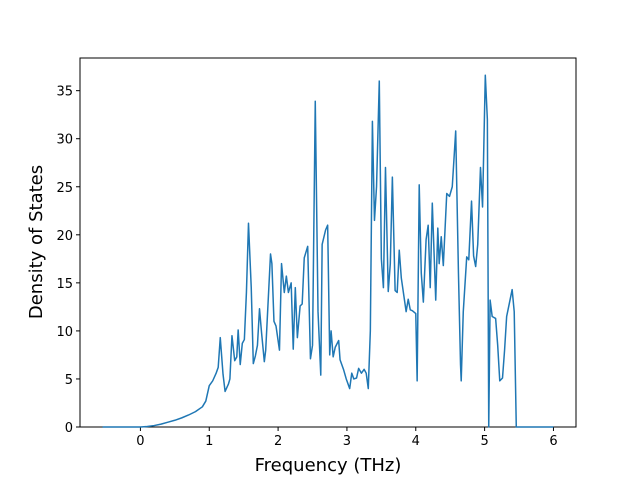 The height and width of the screenshot is (480, 640). I want to click on x-tick-label: 3, so click(347, 441).